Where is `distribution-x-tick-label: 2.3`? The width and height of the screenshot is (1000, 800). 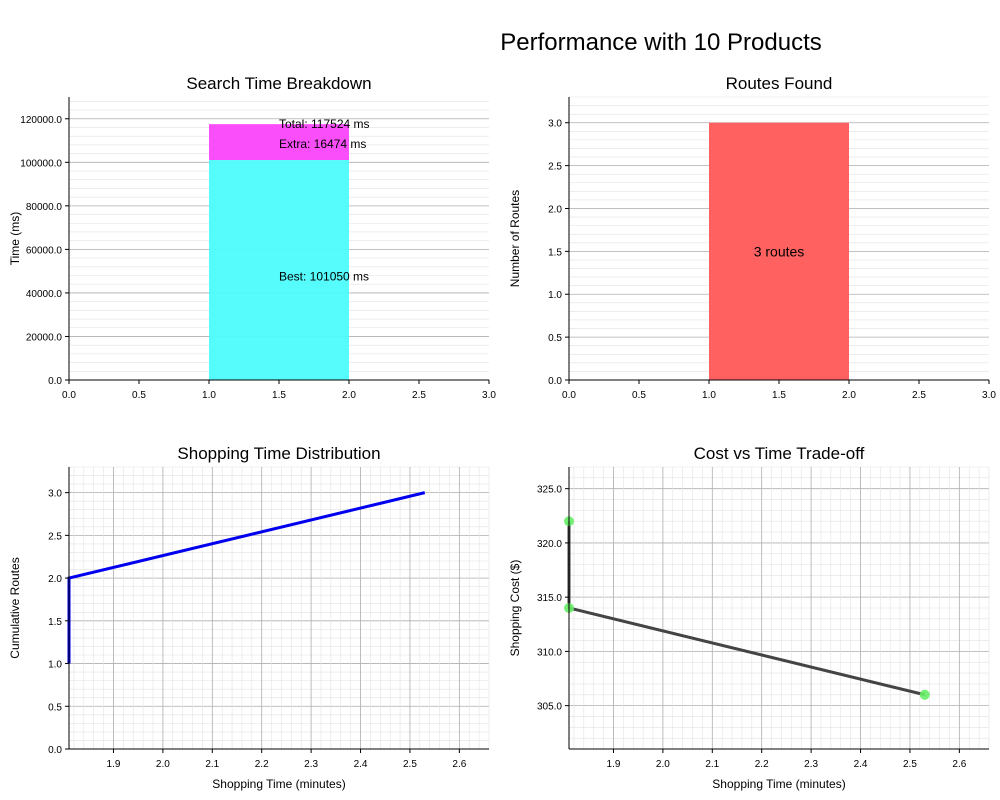 distribution-x-tick-label: 2.3 is located at coordinates (311, 764).